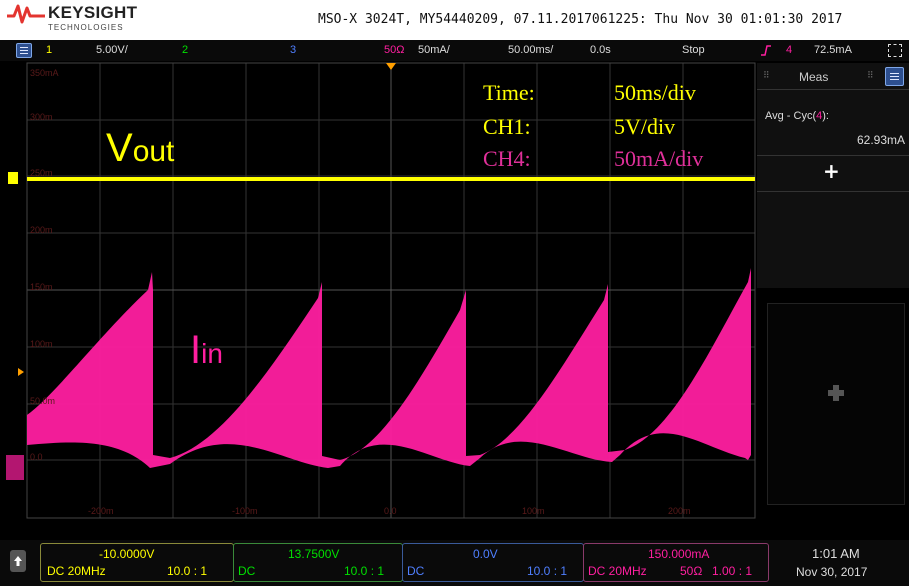  What do you see at coordinates (766, 75) in the screenshot?
I see `drag-handle-icon: ⠿` at bounding box center [766, 75].